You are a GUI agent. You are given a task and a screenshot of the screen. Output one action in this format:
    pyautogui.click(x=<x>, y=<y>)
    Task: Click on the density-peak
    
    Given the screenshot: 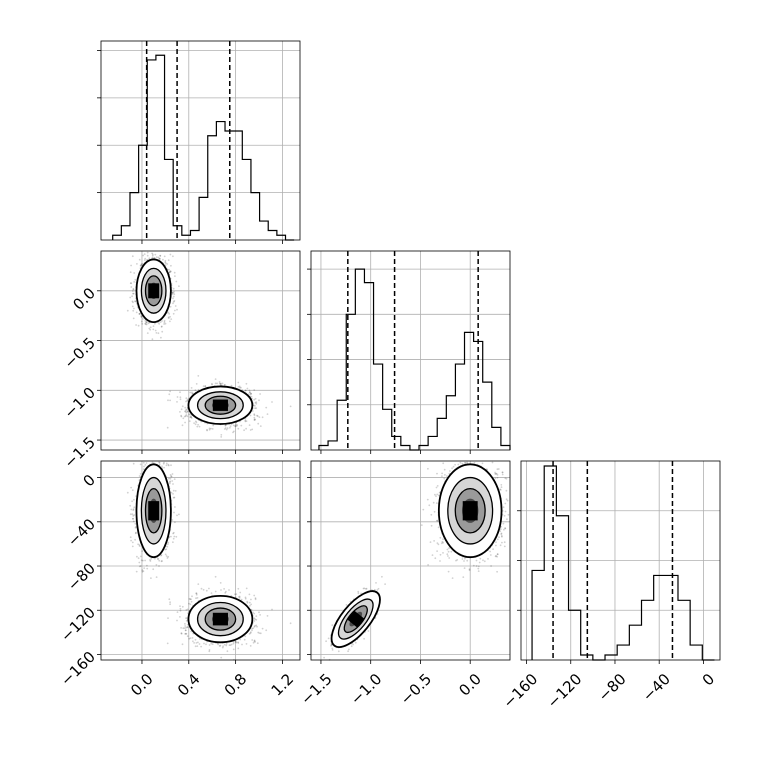 What is the action you would take?
    pyautogui.click(x=154, y=291)
    